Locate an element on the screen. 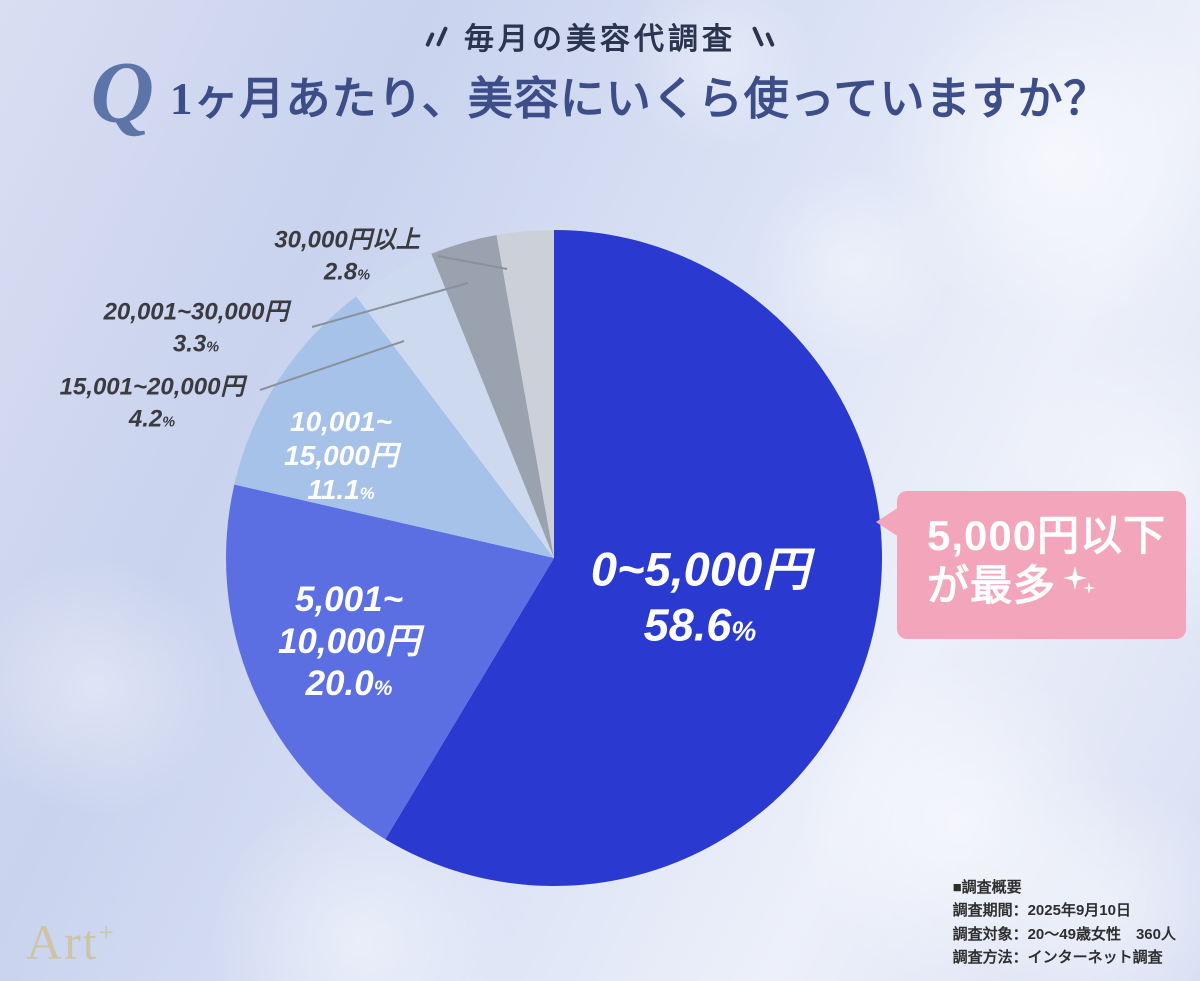 The width and height of the screenshot is (1200, 981). question-title: Q 1ヶ月あたり、美容にいくら使っていますか？ is located at coordinates (600, 94).